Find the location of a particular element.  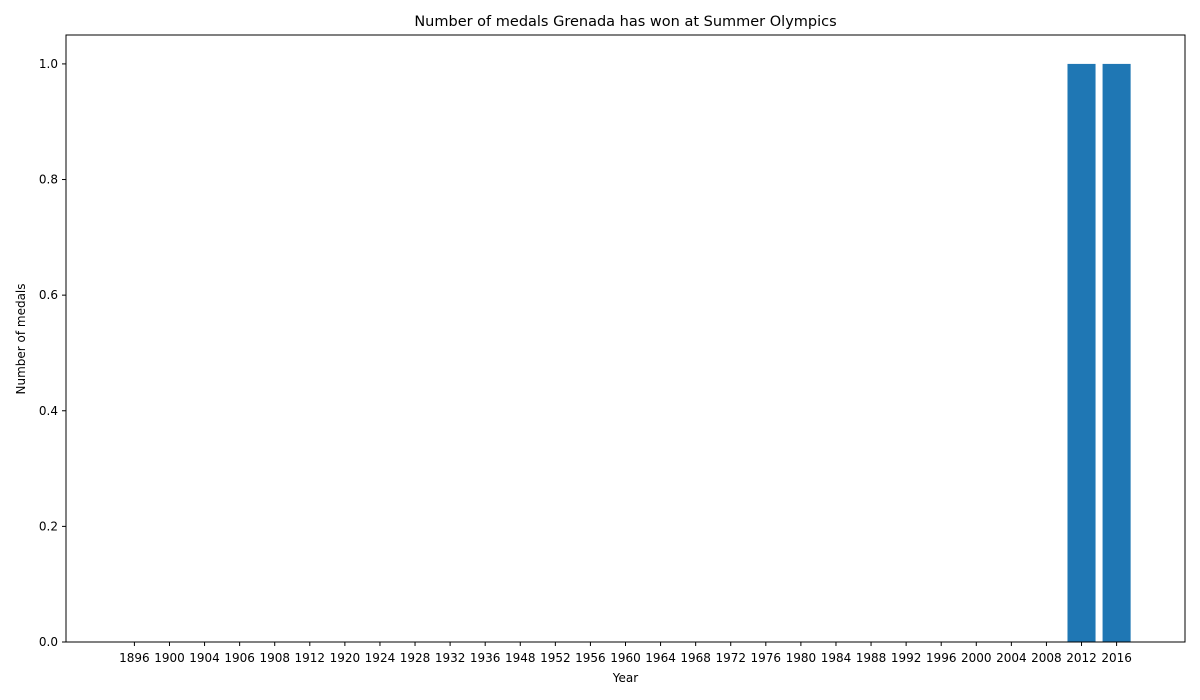

x-tick-label-1912: 1912 is located at coordinates (310, 658).